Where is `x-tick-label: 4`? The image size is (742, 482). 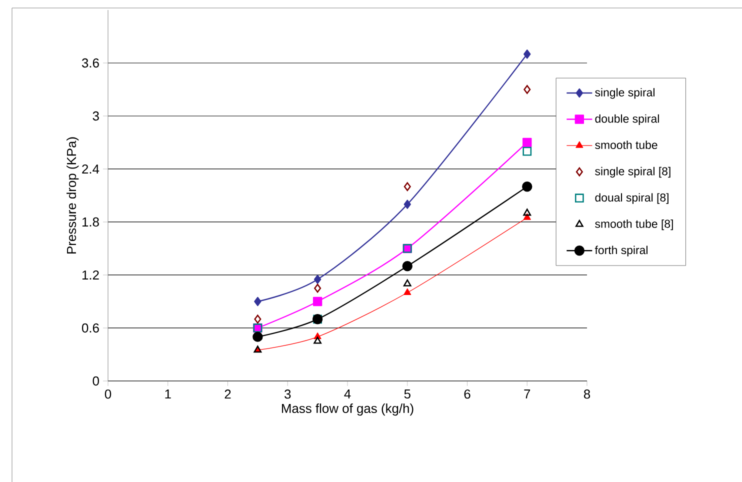
x-tick-label: 4 is located at coordinates (347, 394).